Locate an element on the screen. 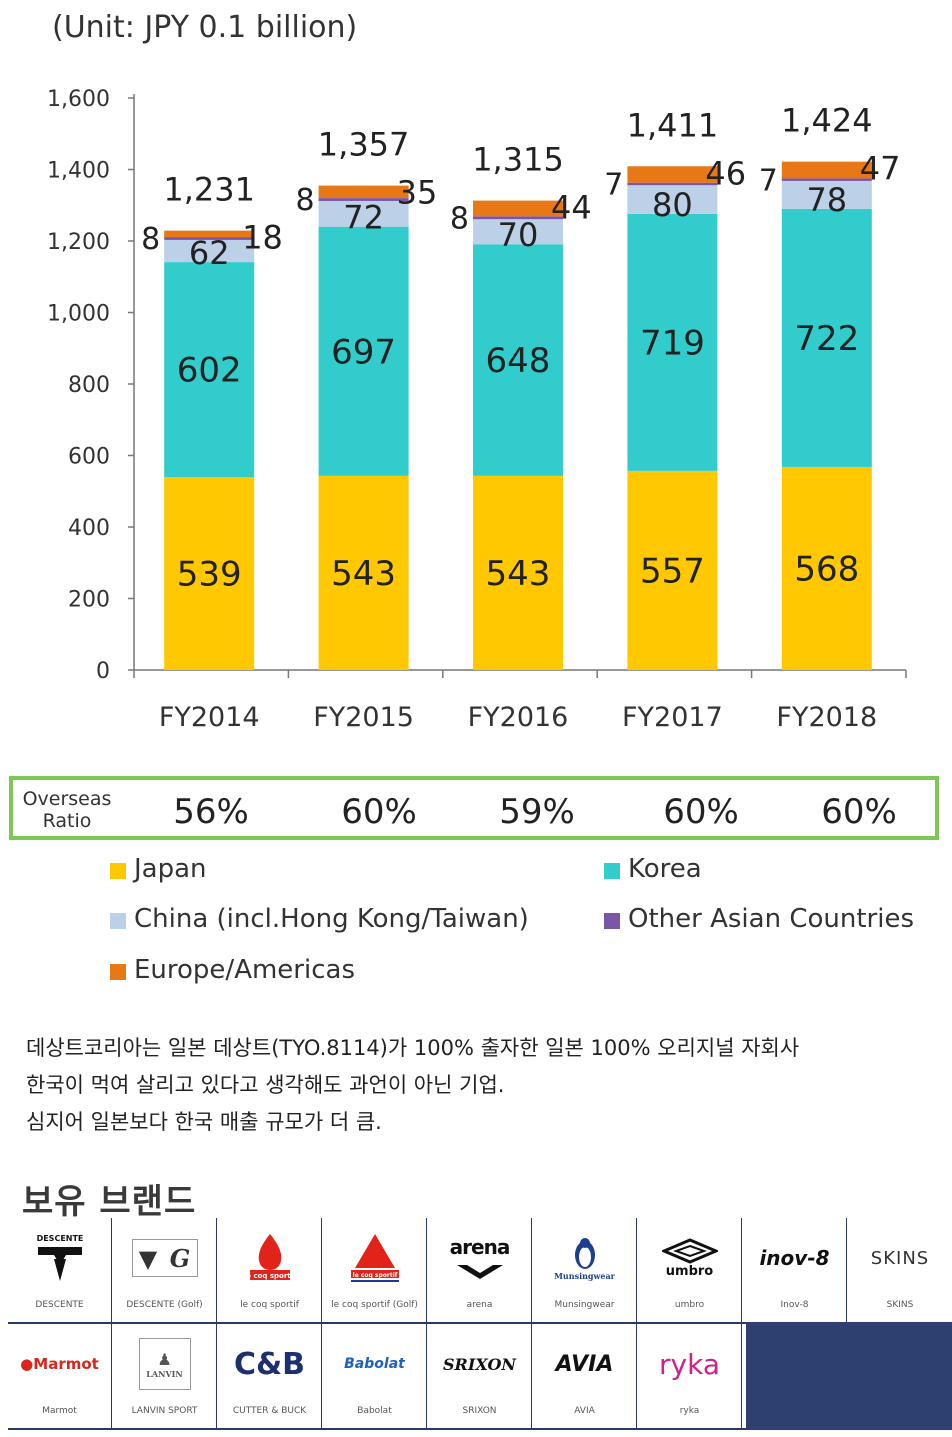 The image size is (952, 1437). bar-europeamericas-fy2018 is located at coordinates (826, 170).